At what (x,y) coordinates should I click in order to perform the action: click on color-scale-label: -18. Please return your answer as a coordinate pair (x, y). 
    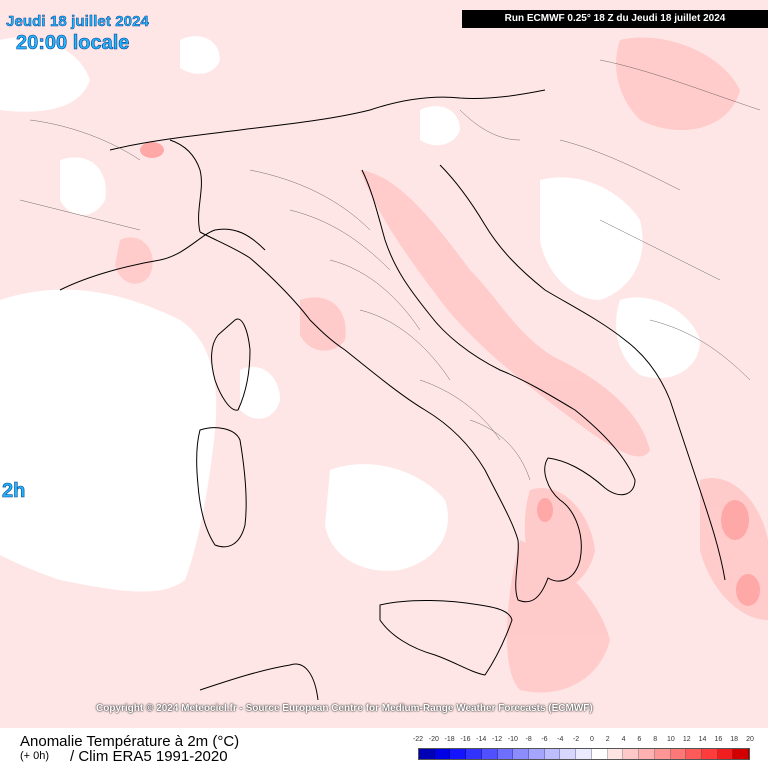
    Looking at the image, I should click on (449, 739).